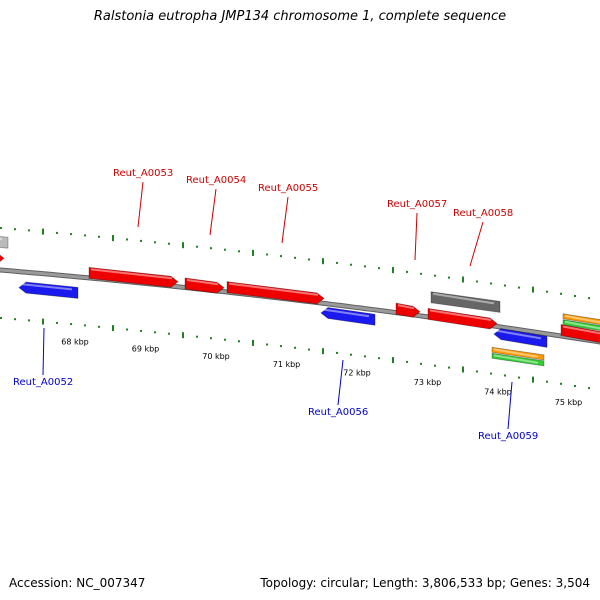 This screenshot has height=600, width=600. I want to click on gene-arrow-reut-a0056-highlight, so click(346, 313).